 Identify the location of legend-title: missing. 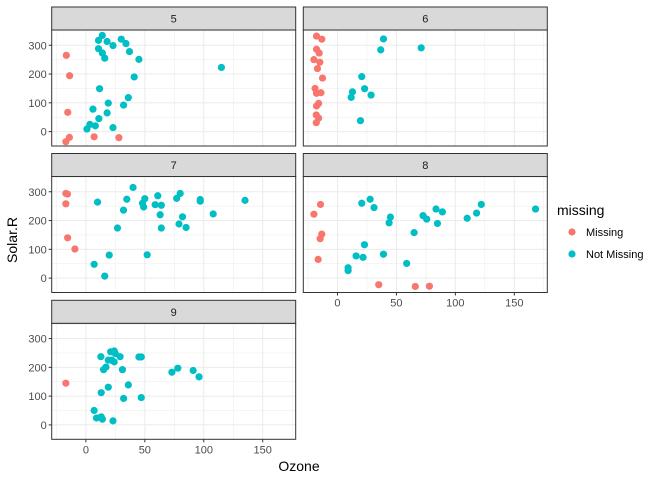
(580, 210).